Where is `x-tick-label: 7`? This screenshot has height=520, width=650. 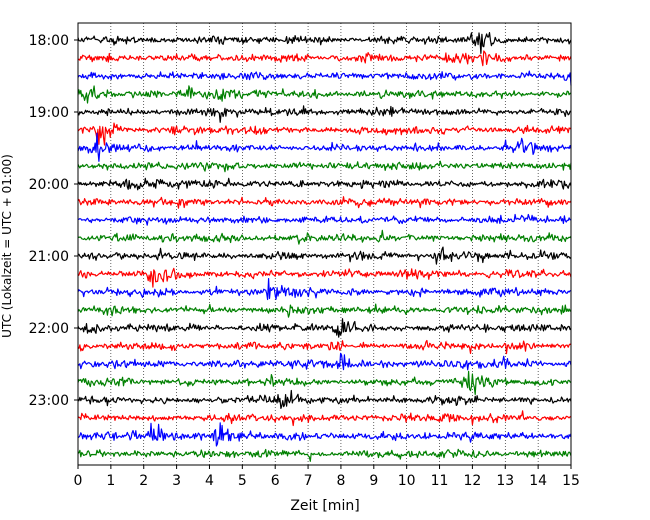 x-tick-label: 7 is located at coordinates (308, 481).